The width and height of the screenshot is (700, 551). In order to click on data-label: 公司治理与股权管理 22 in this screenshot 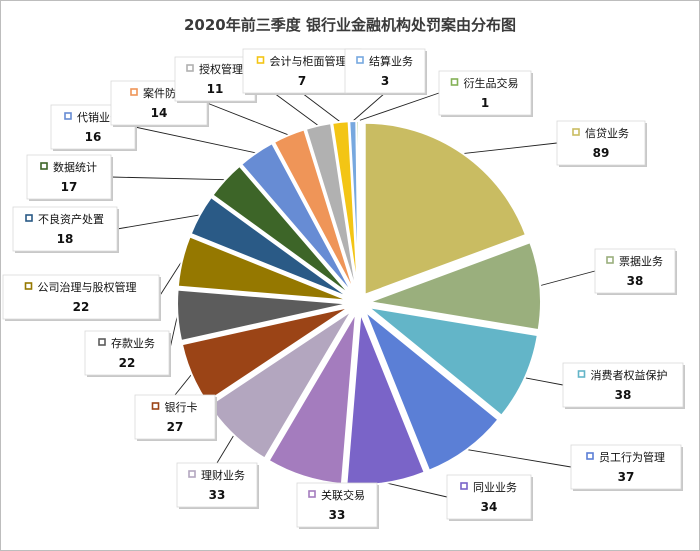, I will do `click(81, 297)`.